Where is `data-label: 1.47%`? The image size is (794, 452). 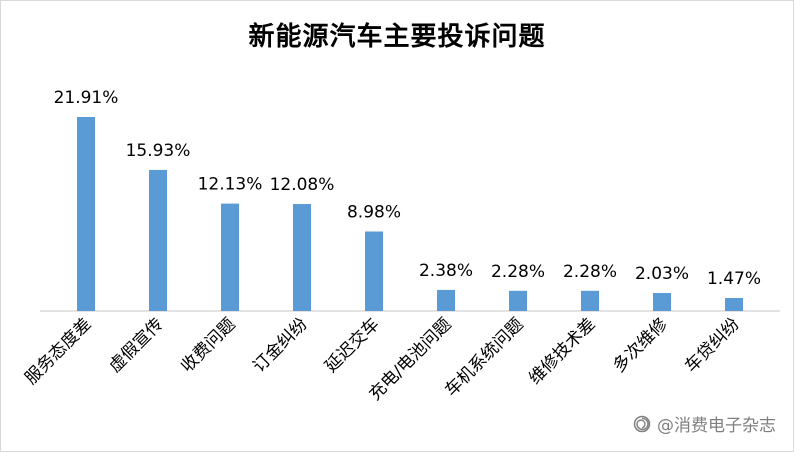 data-label: 1.47% is located at coordinates (734, 279).